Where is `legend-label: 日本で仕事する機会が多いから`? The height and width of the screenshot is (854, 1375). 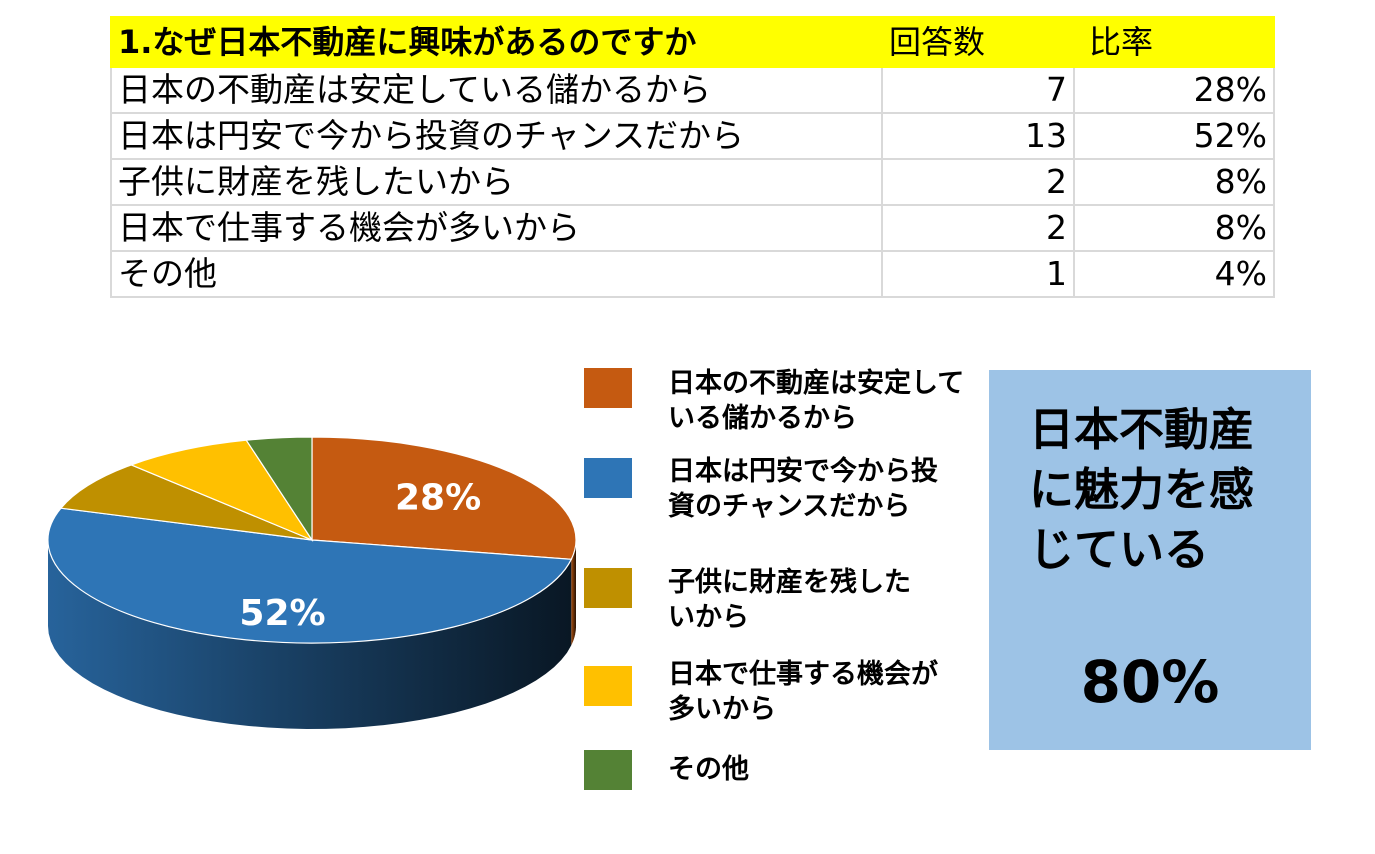 legend-label: 日本で仕事する機会が多いから is located at coordinates (803, 692).